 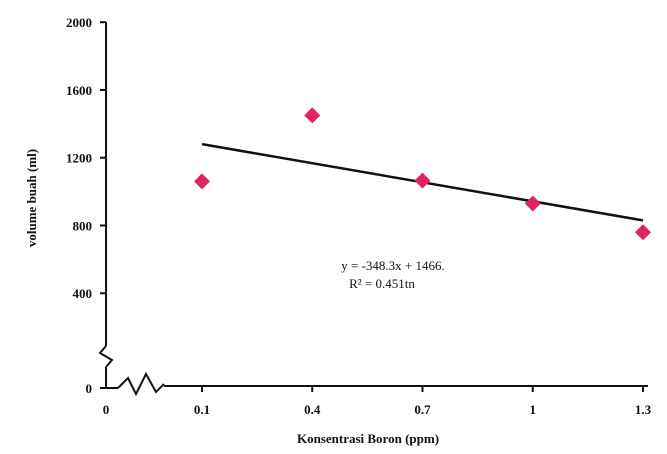 I want to click on y-tick-label: 400, so click(x=83, y=293).